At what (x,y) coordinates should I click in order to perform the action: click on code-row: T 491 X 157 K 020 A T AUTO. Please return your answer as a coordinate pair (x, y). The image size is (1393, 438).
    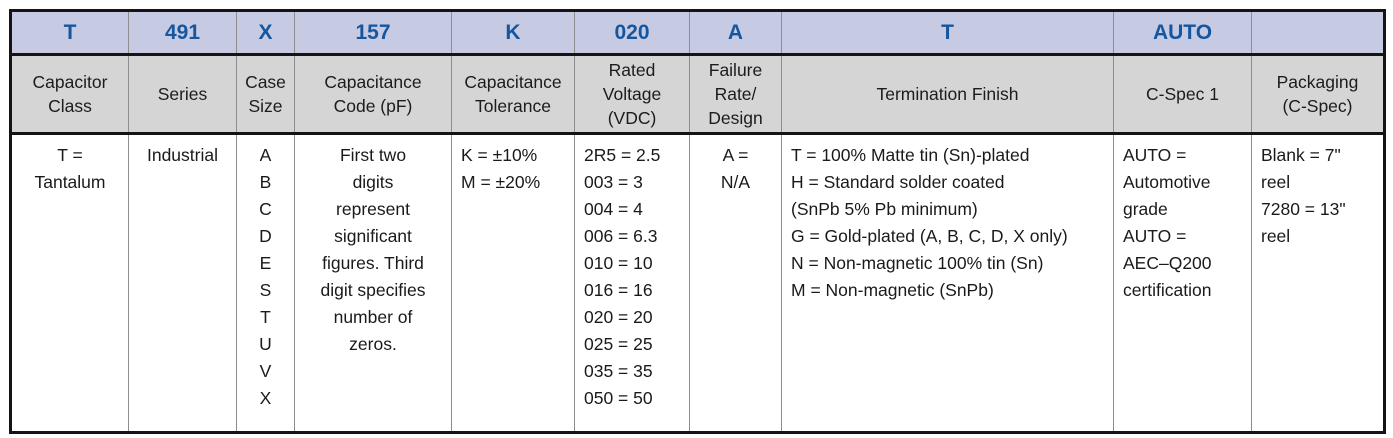
    Looking at the image, I should click on (697, 33).